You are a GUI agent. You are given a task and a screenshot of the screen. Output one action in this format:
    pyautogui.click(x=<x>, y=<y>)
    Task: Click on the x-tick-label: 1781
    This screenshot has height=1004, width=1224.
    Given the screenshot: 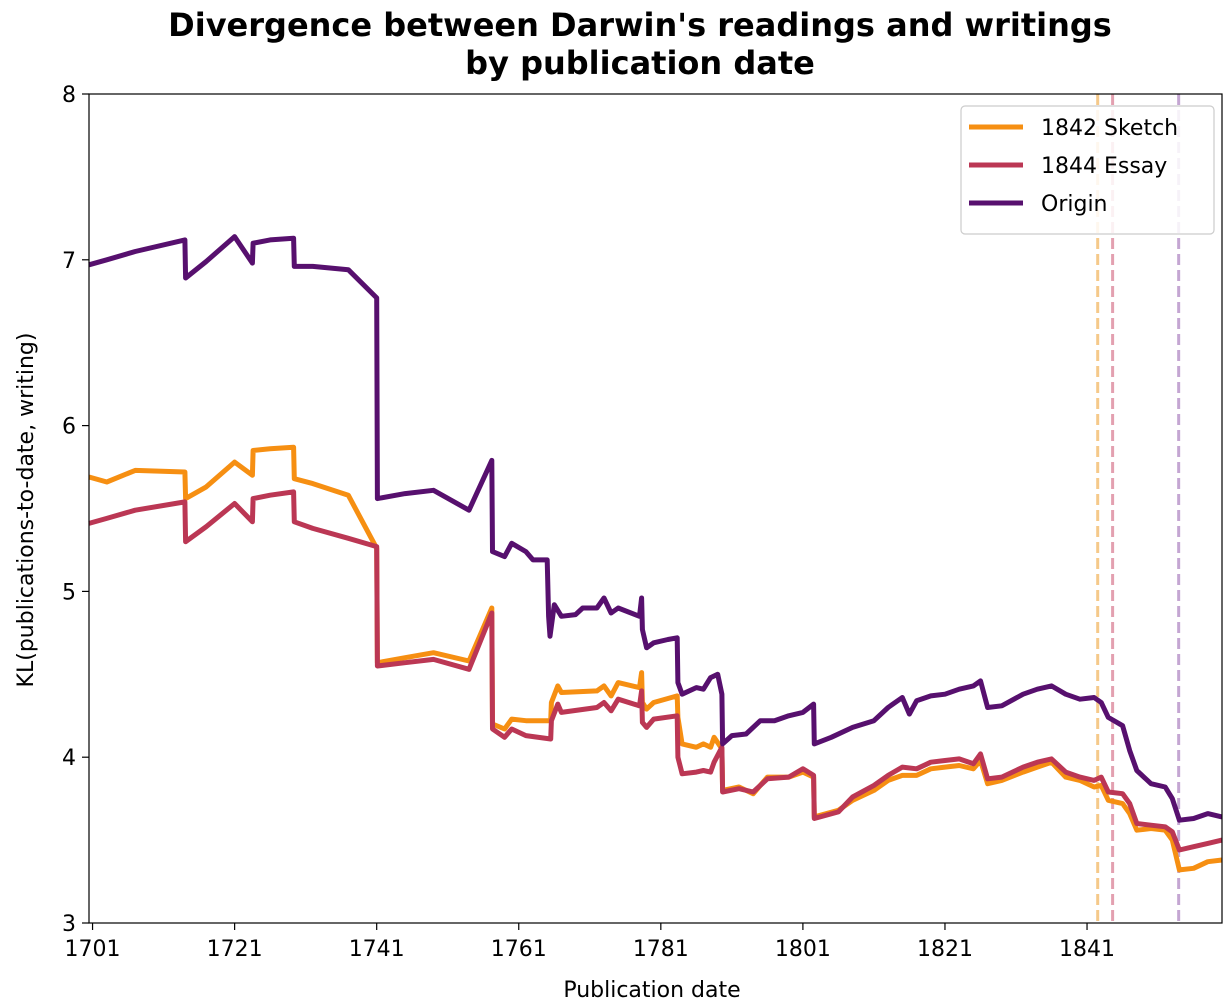 What is the action you would take?
    pyautogui.click(x=661, y=949)
    